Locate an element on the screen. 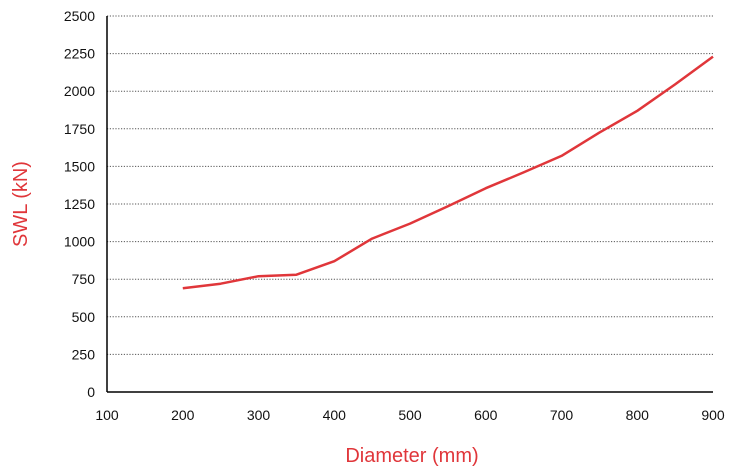 Image resolution: width=731 pixels, height=471 pixels. y-axis-title: SWL (kN) is located at coordinates (21, 204).